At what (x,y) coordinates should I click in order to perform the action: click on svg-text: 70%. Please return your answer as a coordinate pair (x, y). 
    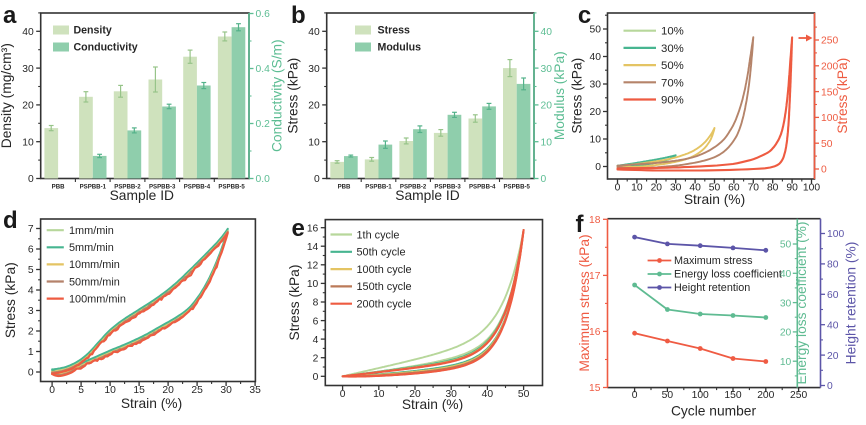
    Looking at the image, I should click on (672, 83).